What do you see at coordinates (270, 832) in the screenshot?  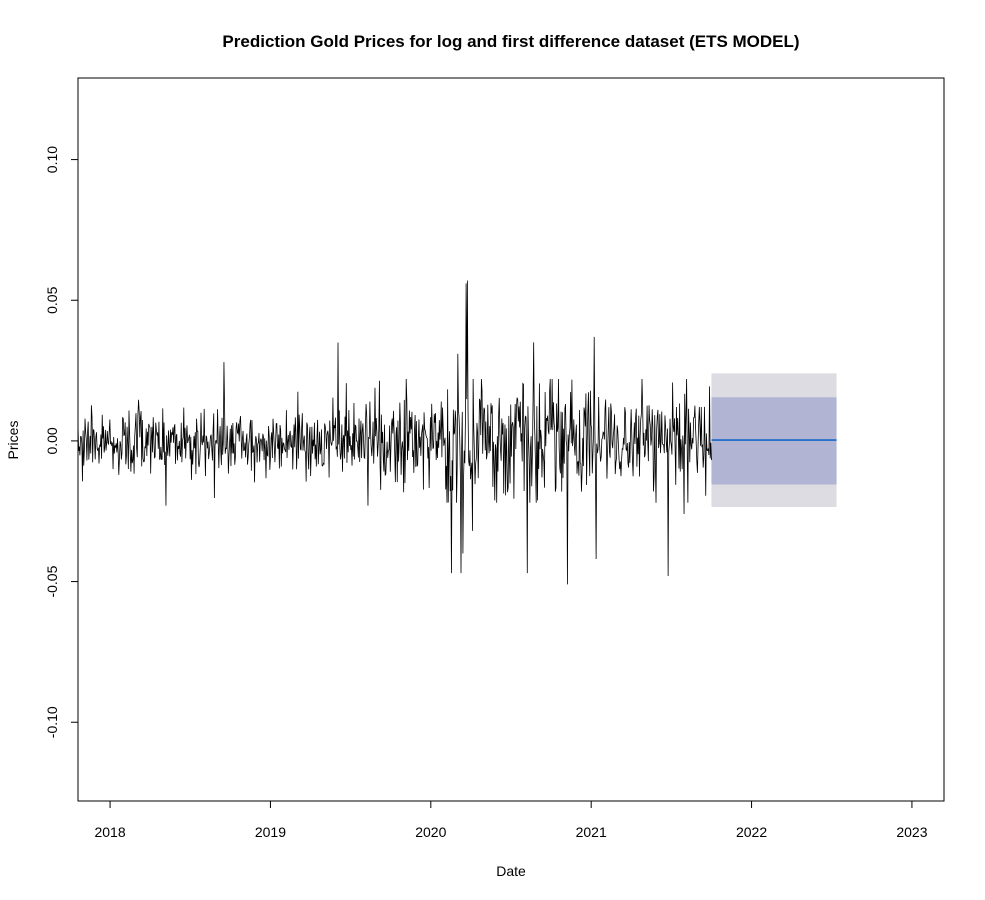 I see `x-tick-label: 2019` at bounding box center [270, 832].